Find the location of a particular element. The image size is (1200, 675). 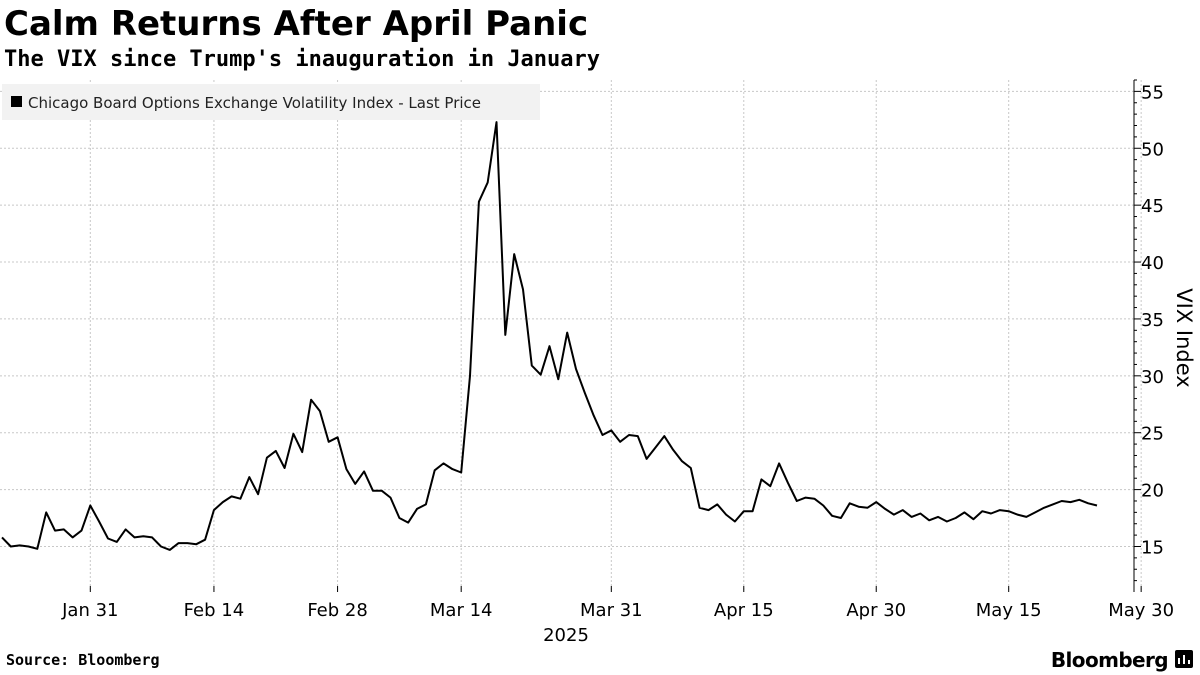

bloomberg-logo-icon is located at coordinates (1184, 659).